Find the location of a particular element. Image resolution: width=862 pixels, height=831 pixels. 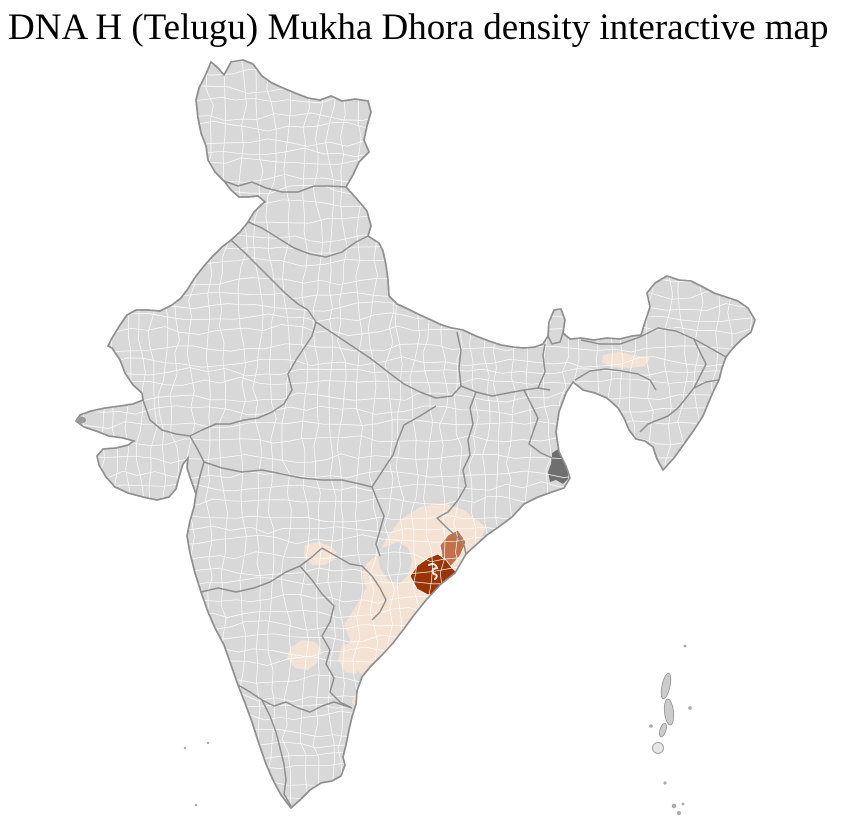

region-delta-metro-district is located at coordinates (562, 466).